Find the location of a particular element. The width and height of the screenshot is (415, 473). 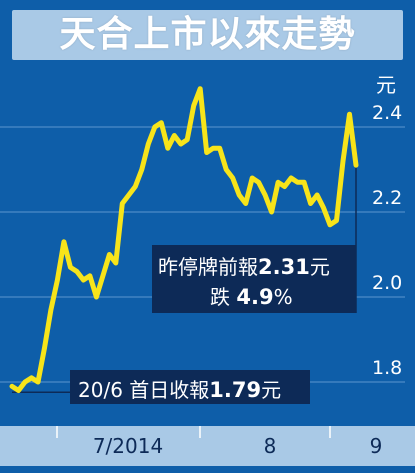

x-tick-label: 9 is located at coordinates (376, 446).